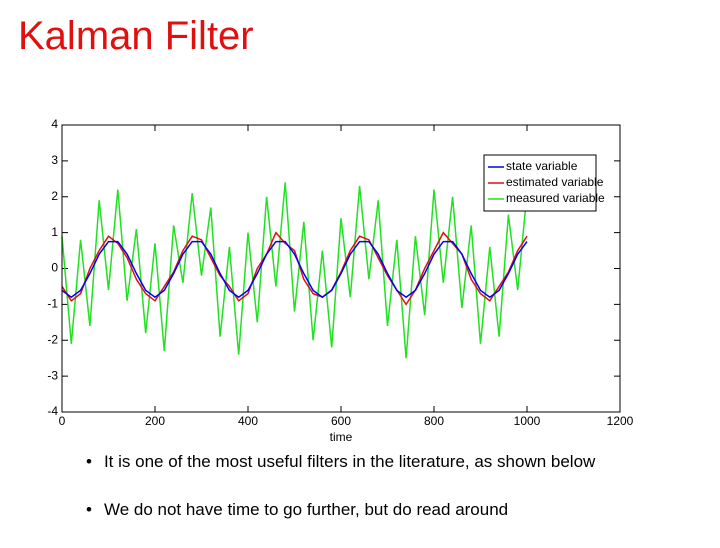  What do you see at coordinates (341, 437) in the screenshot?
I see `x-axis-label: time` at bounding box center [341, 437].